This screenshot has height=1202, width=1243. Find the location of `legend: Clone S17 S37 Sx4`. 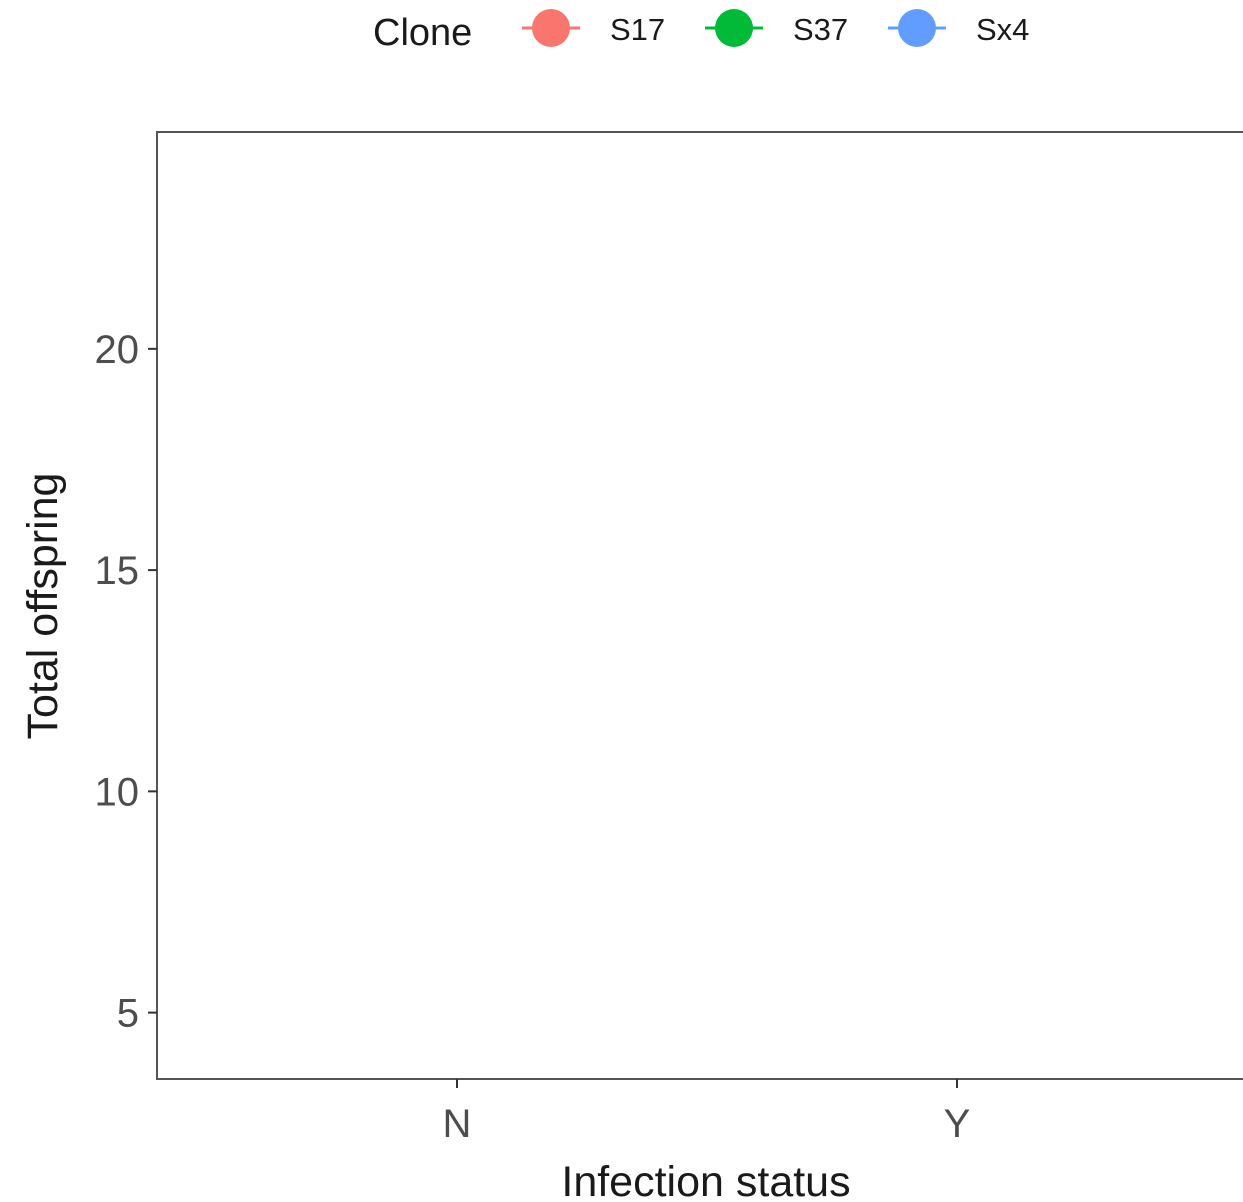

legend: Clone S17 S37 Sx4 is located at coordinates (701, 31).